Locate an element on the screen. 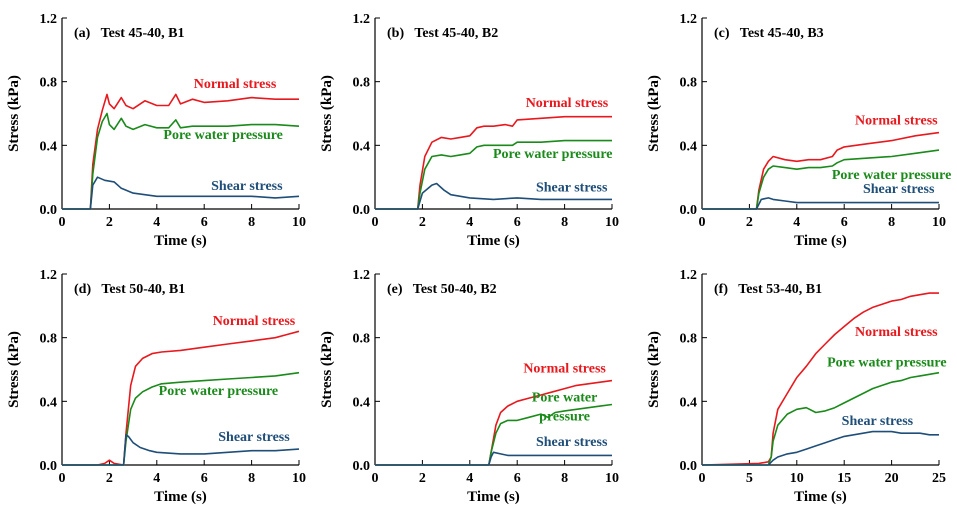  x-tick-label: 5 is located at coordinates (749, 478).